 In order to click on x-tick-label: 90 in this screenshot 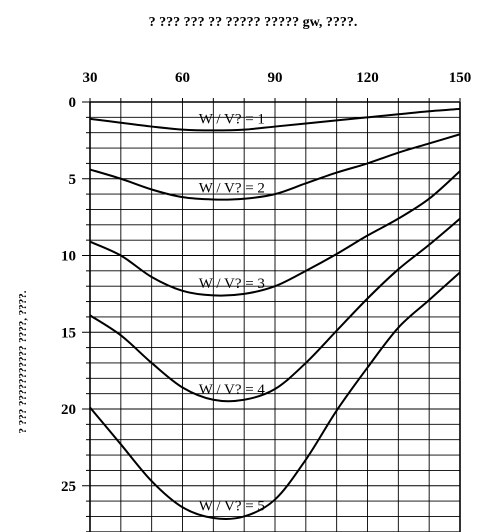, I will do `click(275, 78)`.